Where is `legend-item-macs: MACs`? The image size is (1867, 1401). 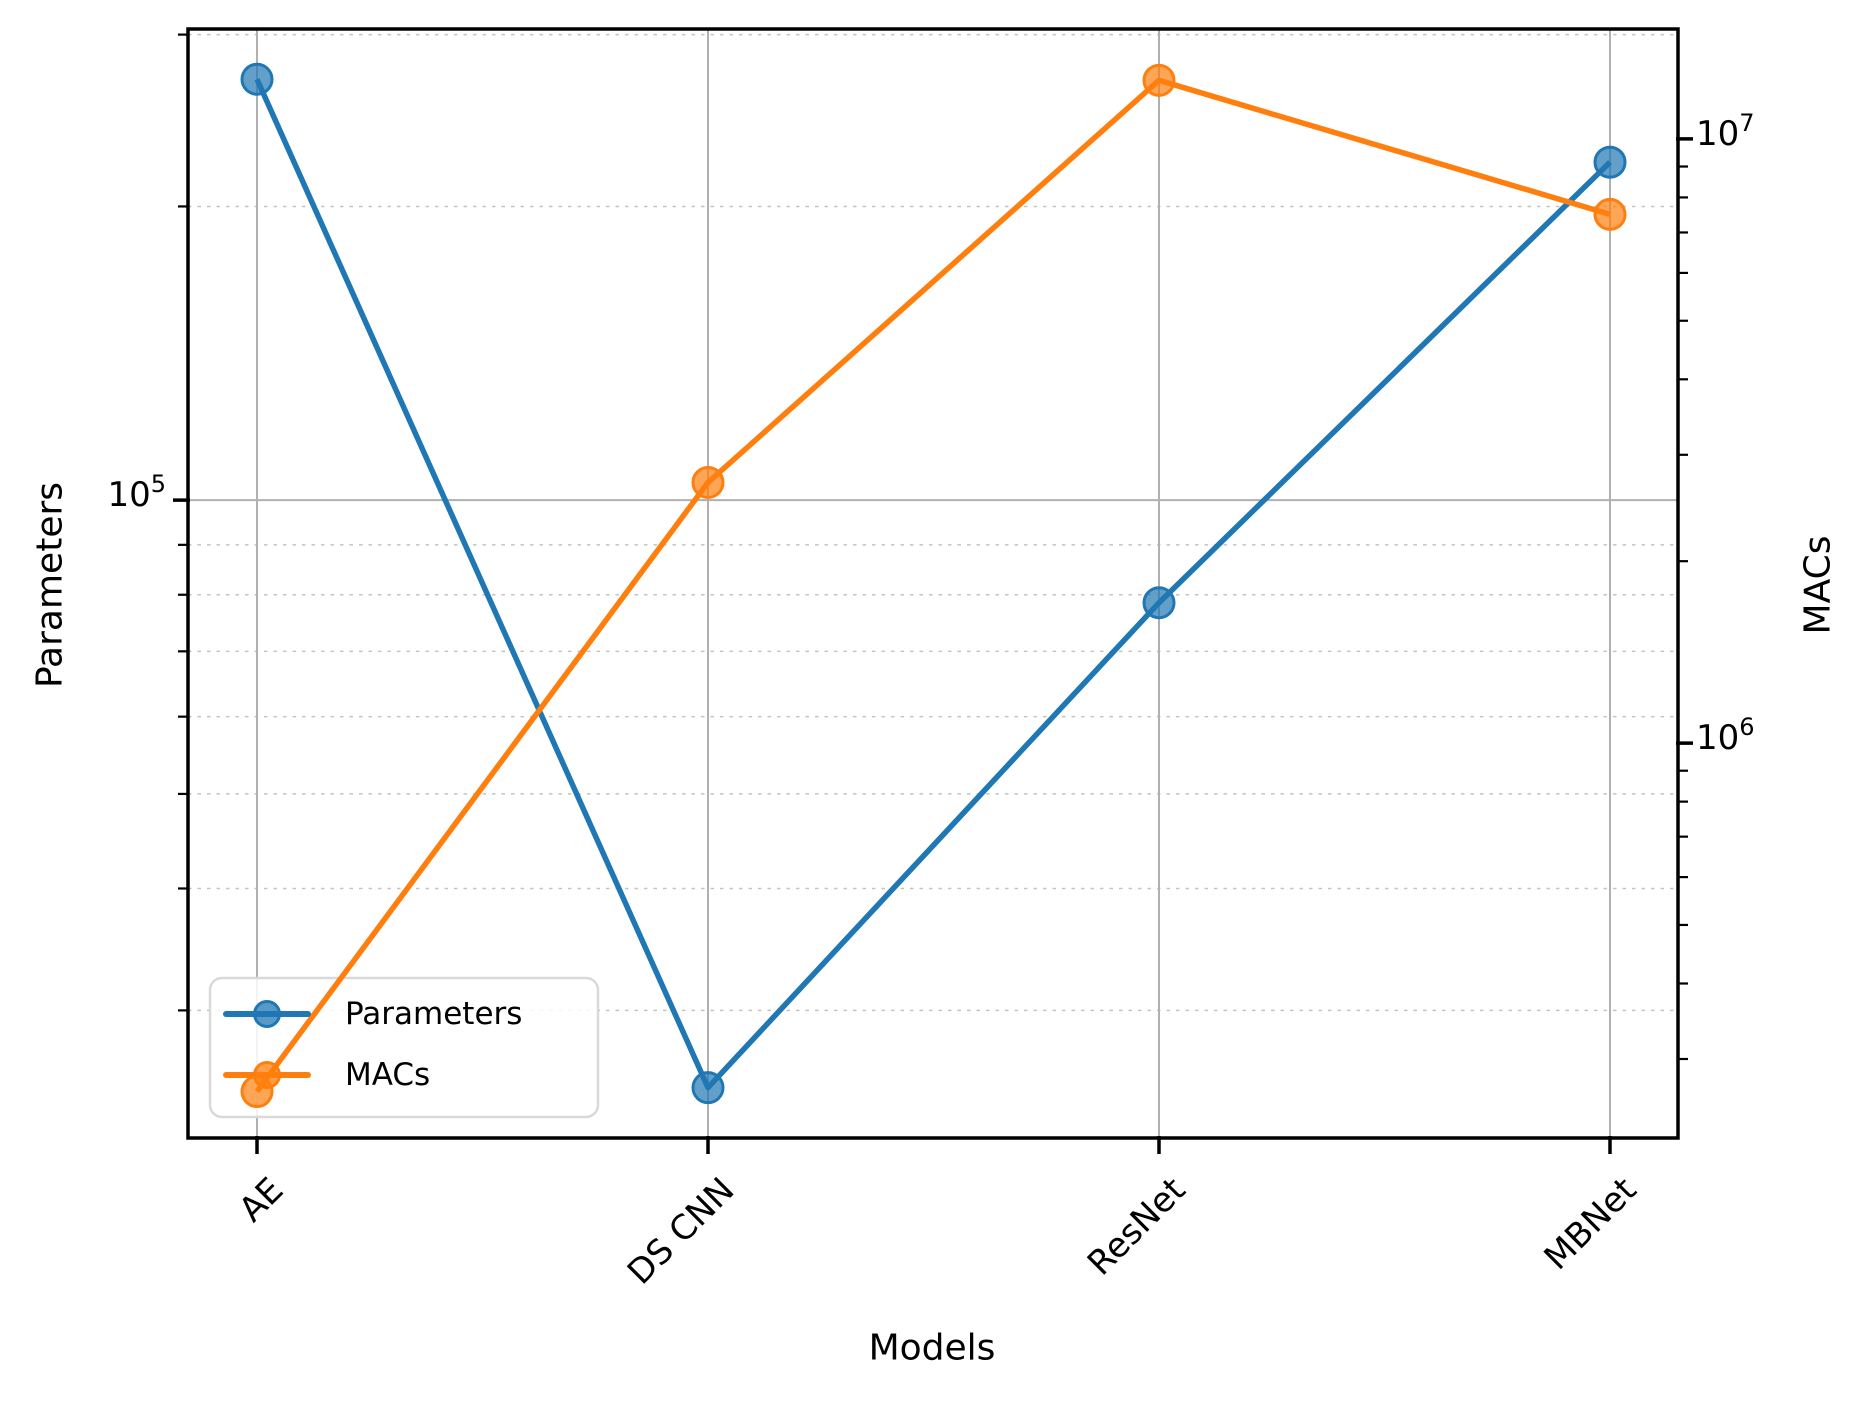 legend-item-macs: MACs is located at coordinates (404, 1075).